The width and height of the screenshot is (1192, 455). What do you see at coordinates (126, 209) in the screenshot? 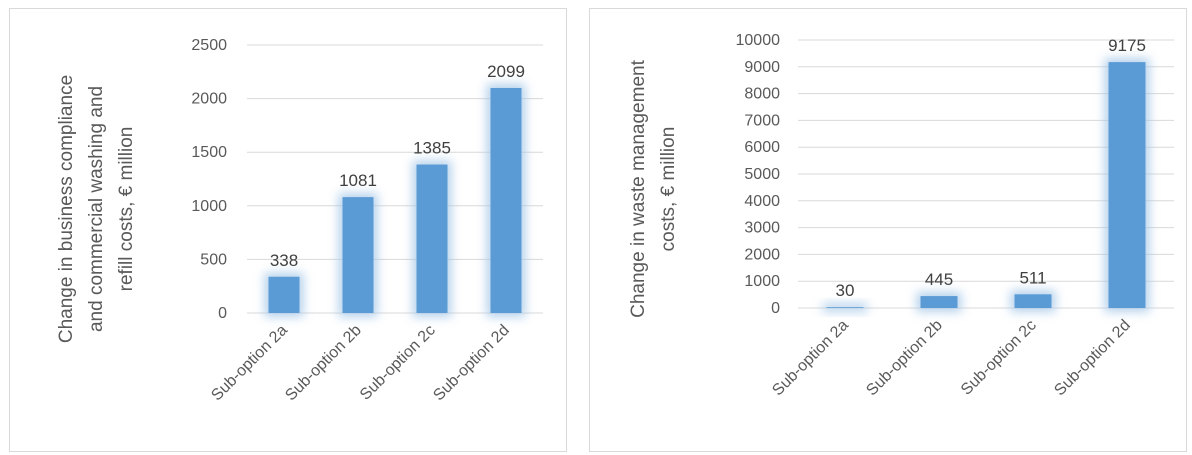
I see `y-axis-label-line: refill costs, € million` at bounding box center [126, 209].